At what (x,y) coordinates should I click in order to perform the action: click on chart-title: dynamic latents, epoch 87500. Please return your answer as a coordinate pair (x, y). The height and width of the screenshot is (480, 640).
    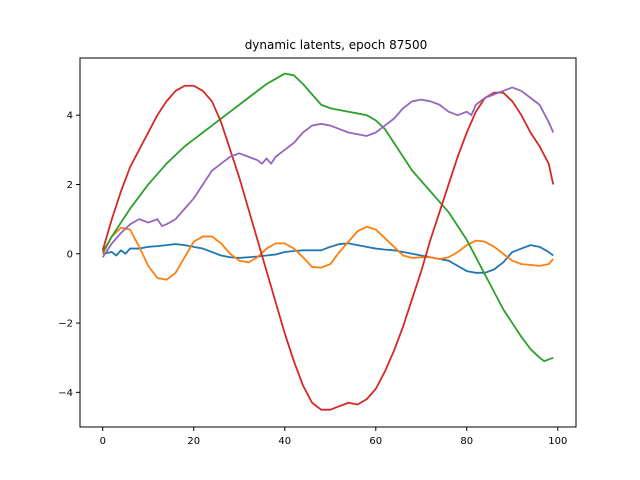
    Looking at the image, I should click on (336, 45).